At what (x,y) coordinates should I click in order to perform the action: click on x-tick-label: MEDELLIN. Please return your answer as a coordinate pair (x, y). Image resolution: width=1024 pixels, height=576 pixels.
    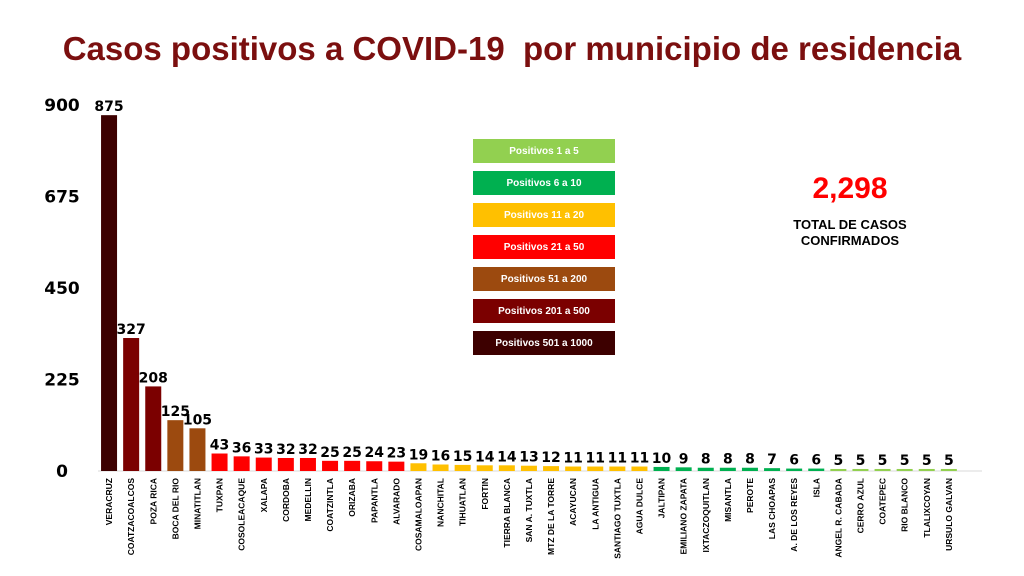
    Looking at the image, I should click on (308, 499).